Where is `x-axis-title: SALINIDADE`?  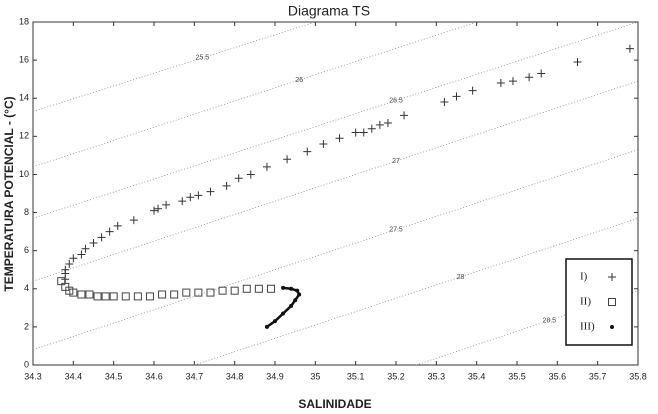 x-axis-title: SALINIDADE is located at coordinates (334, 404).